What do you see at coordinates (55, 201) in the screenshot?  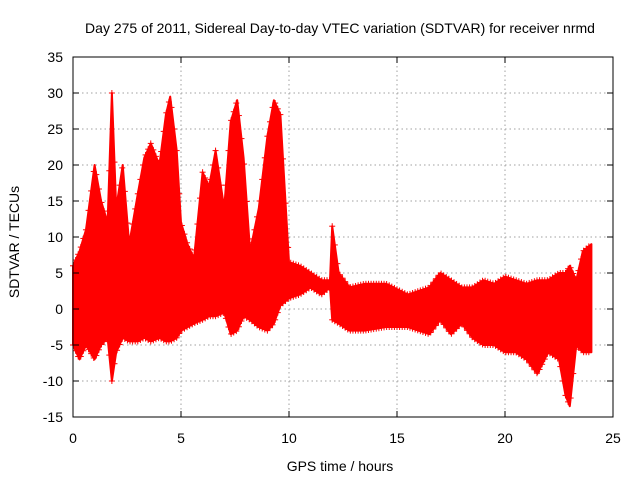 I see `y-tick-label: 15` at bounding box center [55, 201].